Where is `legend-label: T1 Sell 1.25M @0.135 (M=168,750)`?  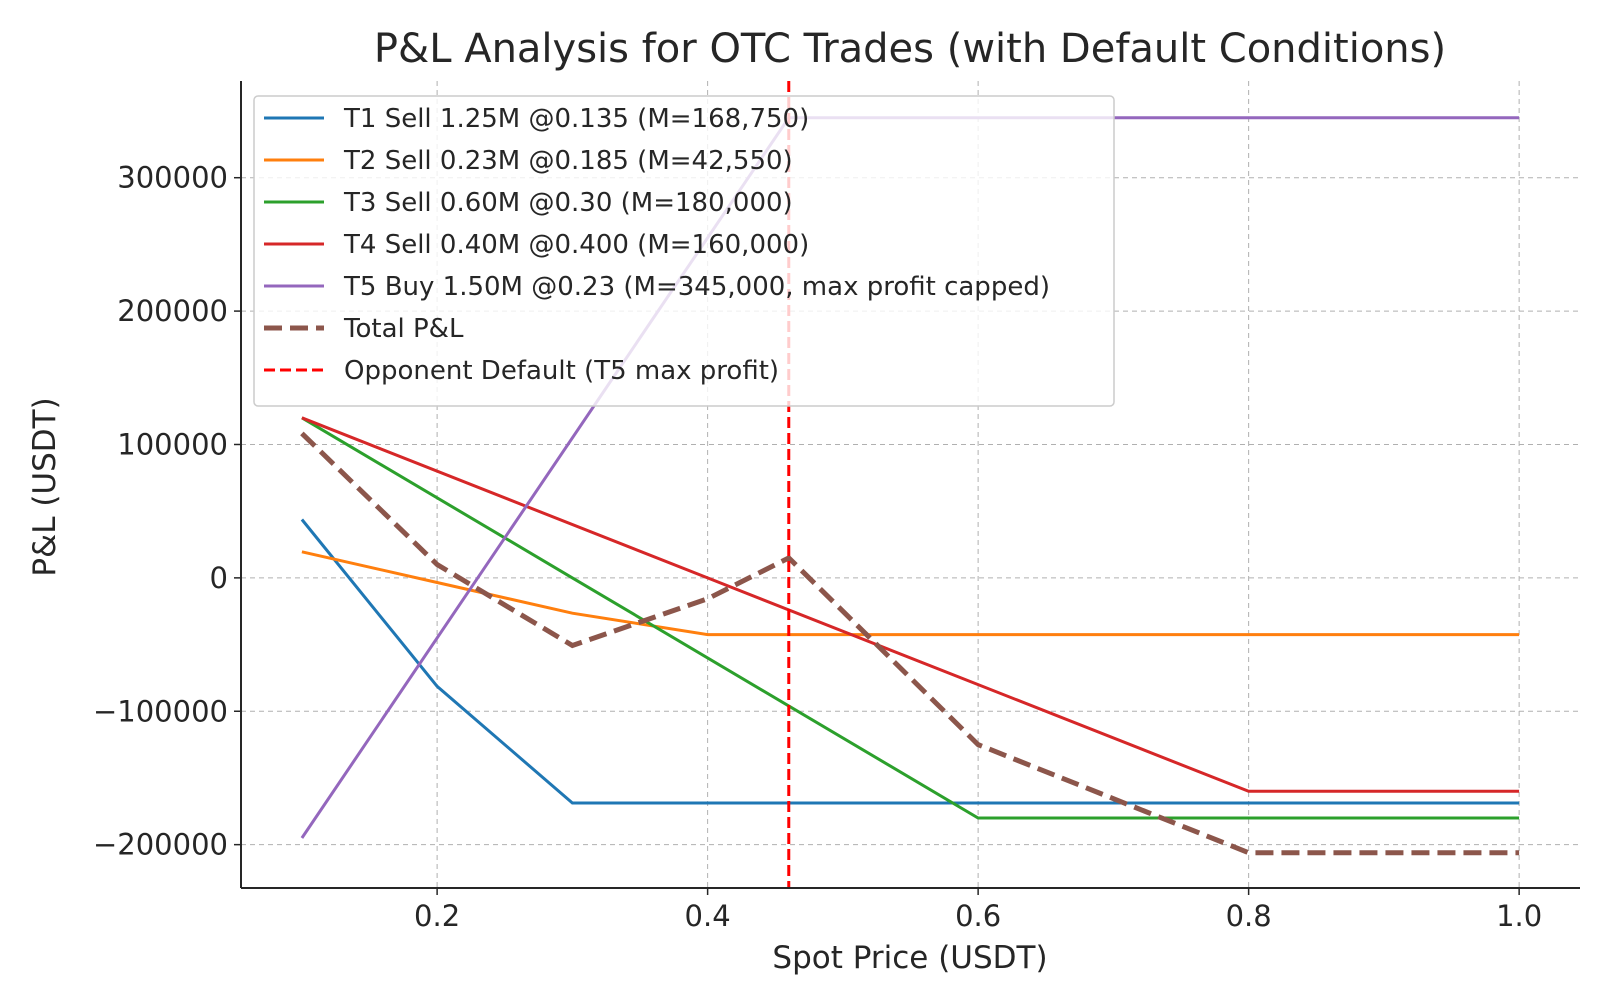
legend-label: T1 Sell 1.25M @0.135 (M=168,750) is located at coordinates (576, 119).